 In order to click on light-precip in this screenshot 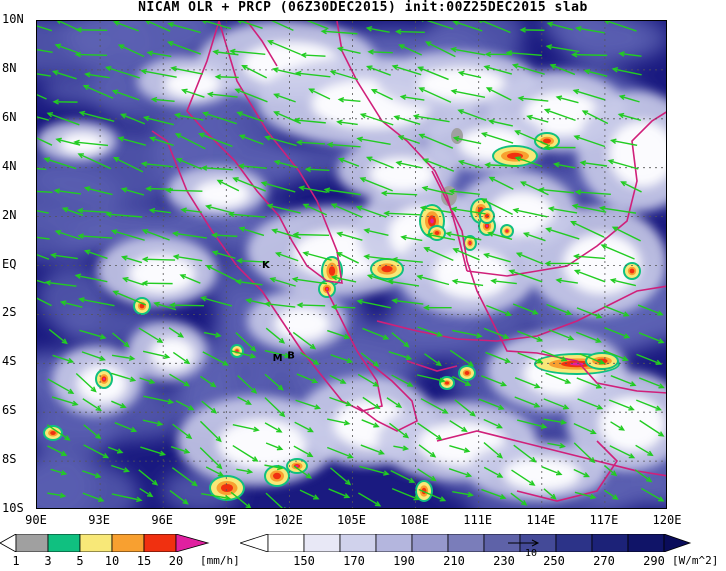, I will do `click(457, 136)`.